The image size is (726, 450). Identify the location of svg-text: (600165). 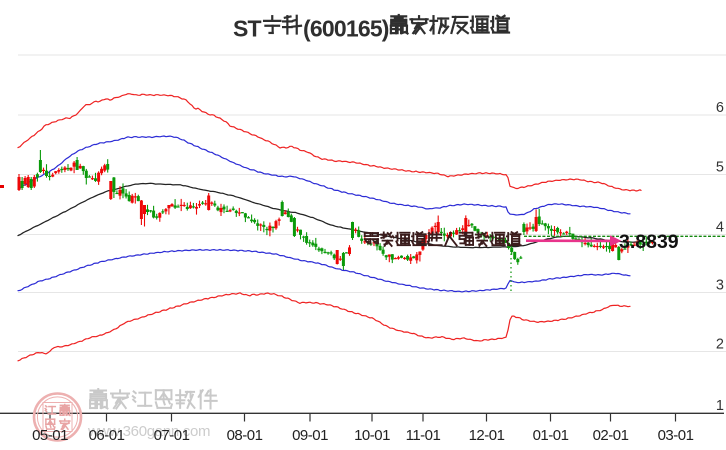
(346, 29).